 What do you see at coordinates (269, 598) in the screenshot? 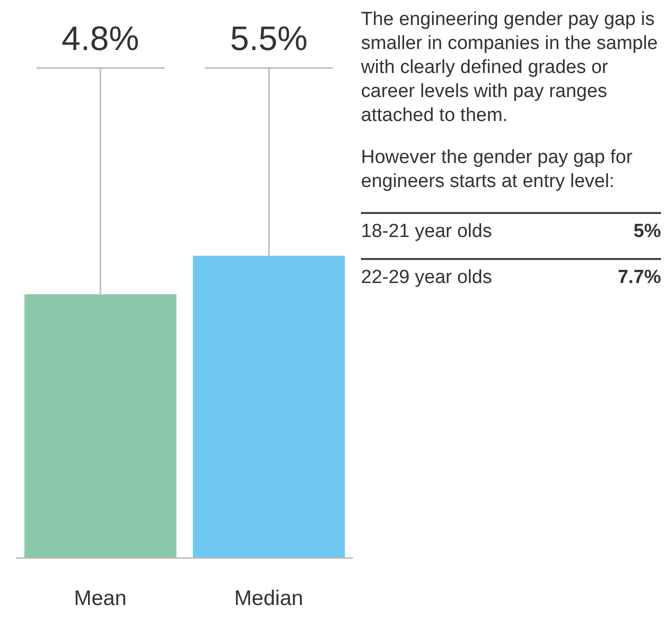
I see `x-tick-label: Median` at bounding box center [269, 598].